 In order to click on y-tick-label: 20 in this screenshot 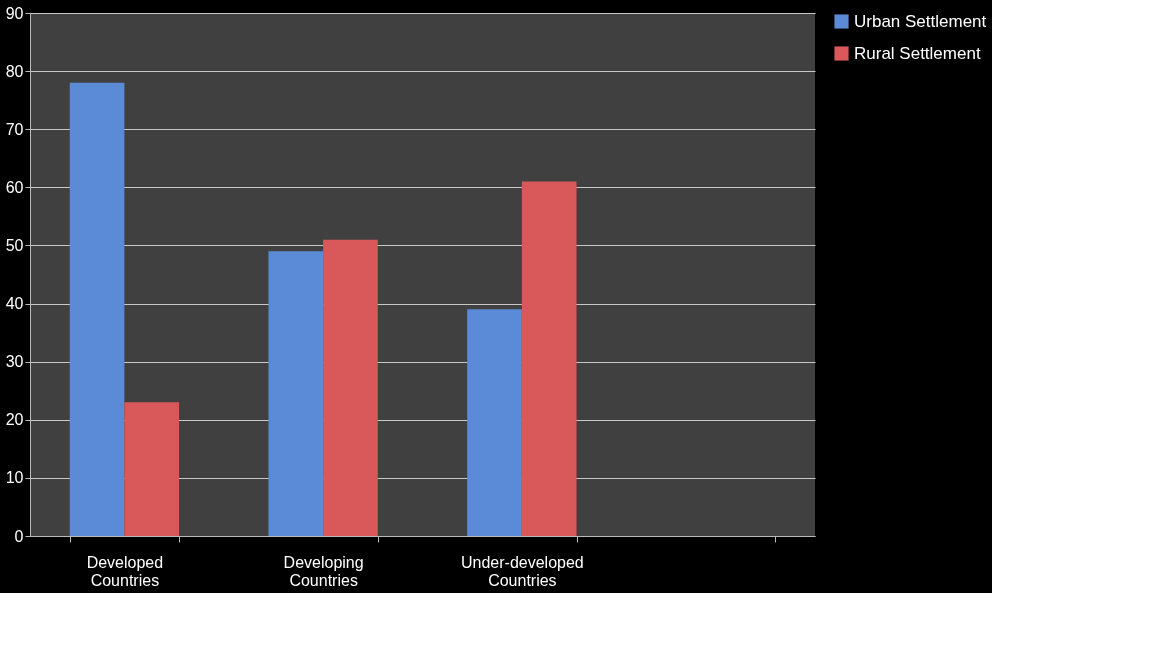, I will do `click(14, 420)`.